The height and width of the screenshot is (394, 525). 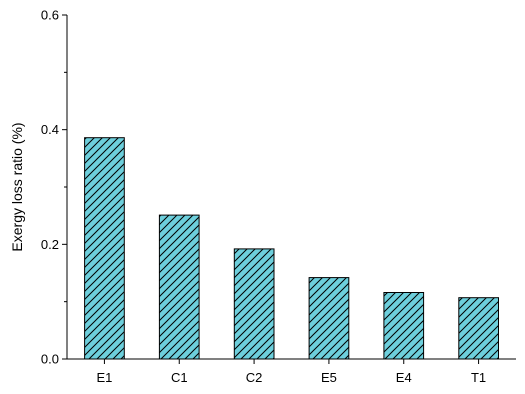 I want to click on y-tick-label: 0.6, so click(x=50, y=15).